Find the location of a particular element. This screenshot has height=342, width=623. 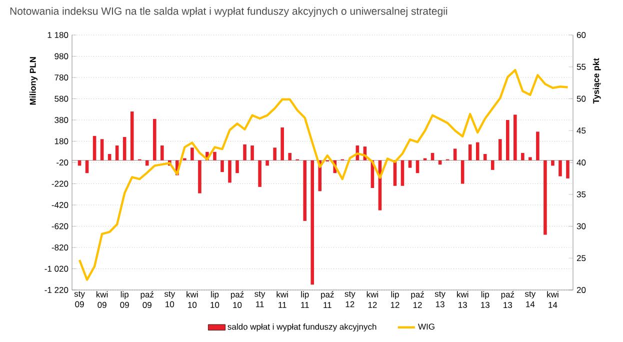

x-tick-label: paź 10 is located at coordinates (237, 299).